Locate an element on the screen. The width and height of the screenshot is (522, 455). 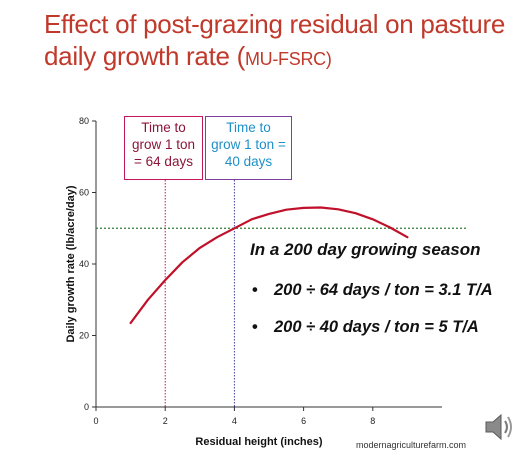
x-axis-label: Residual height (inches) is located at coordinates (258, 442).